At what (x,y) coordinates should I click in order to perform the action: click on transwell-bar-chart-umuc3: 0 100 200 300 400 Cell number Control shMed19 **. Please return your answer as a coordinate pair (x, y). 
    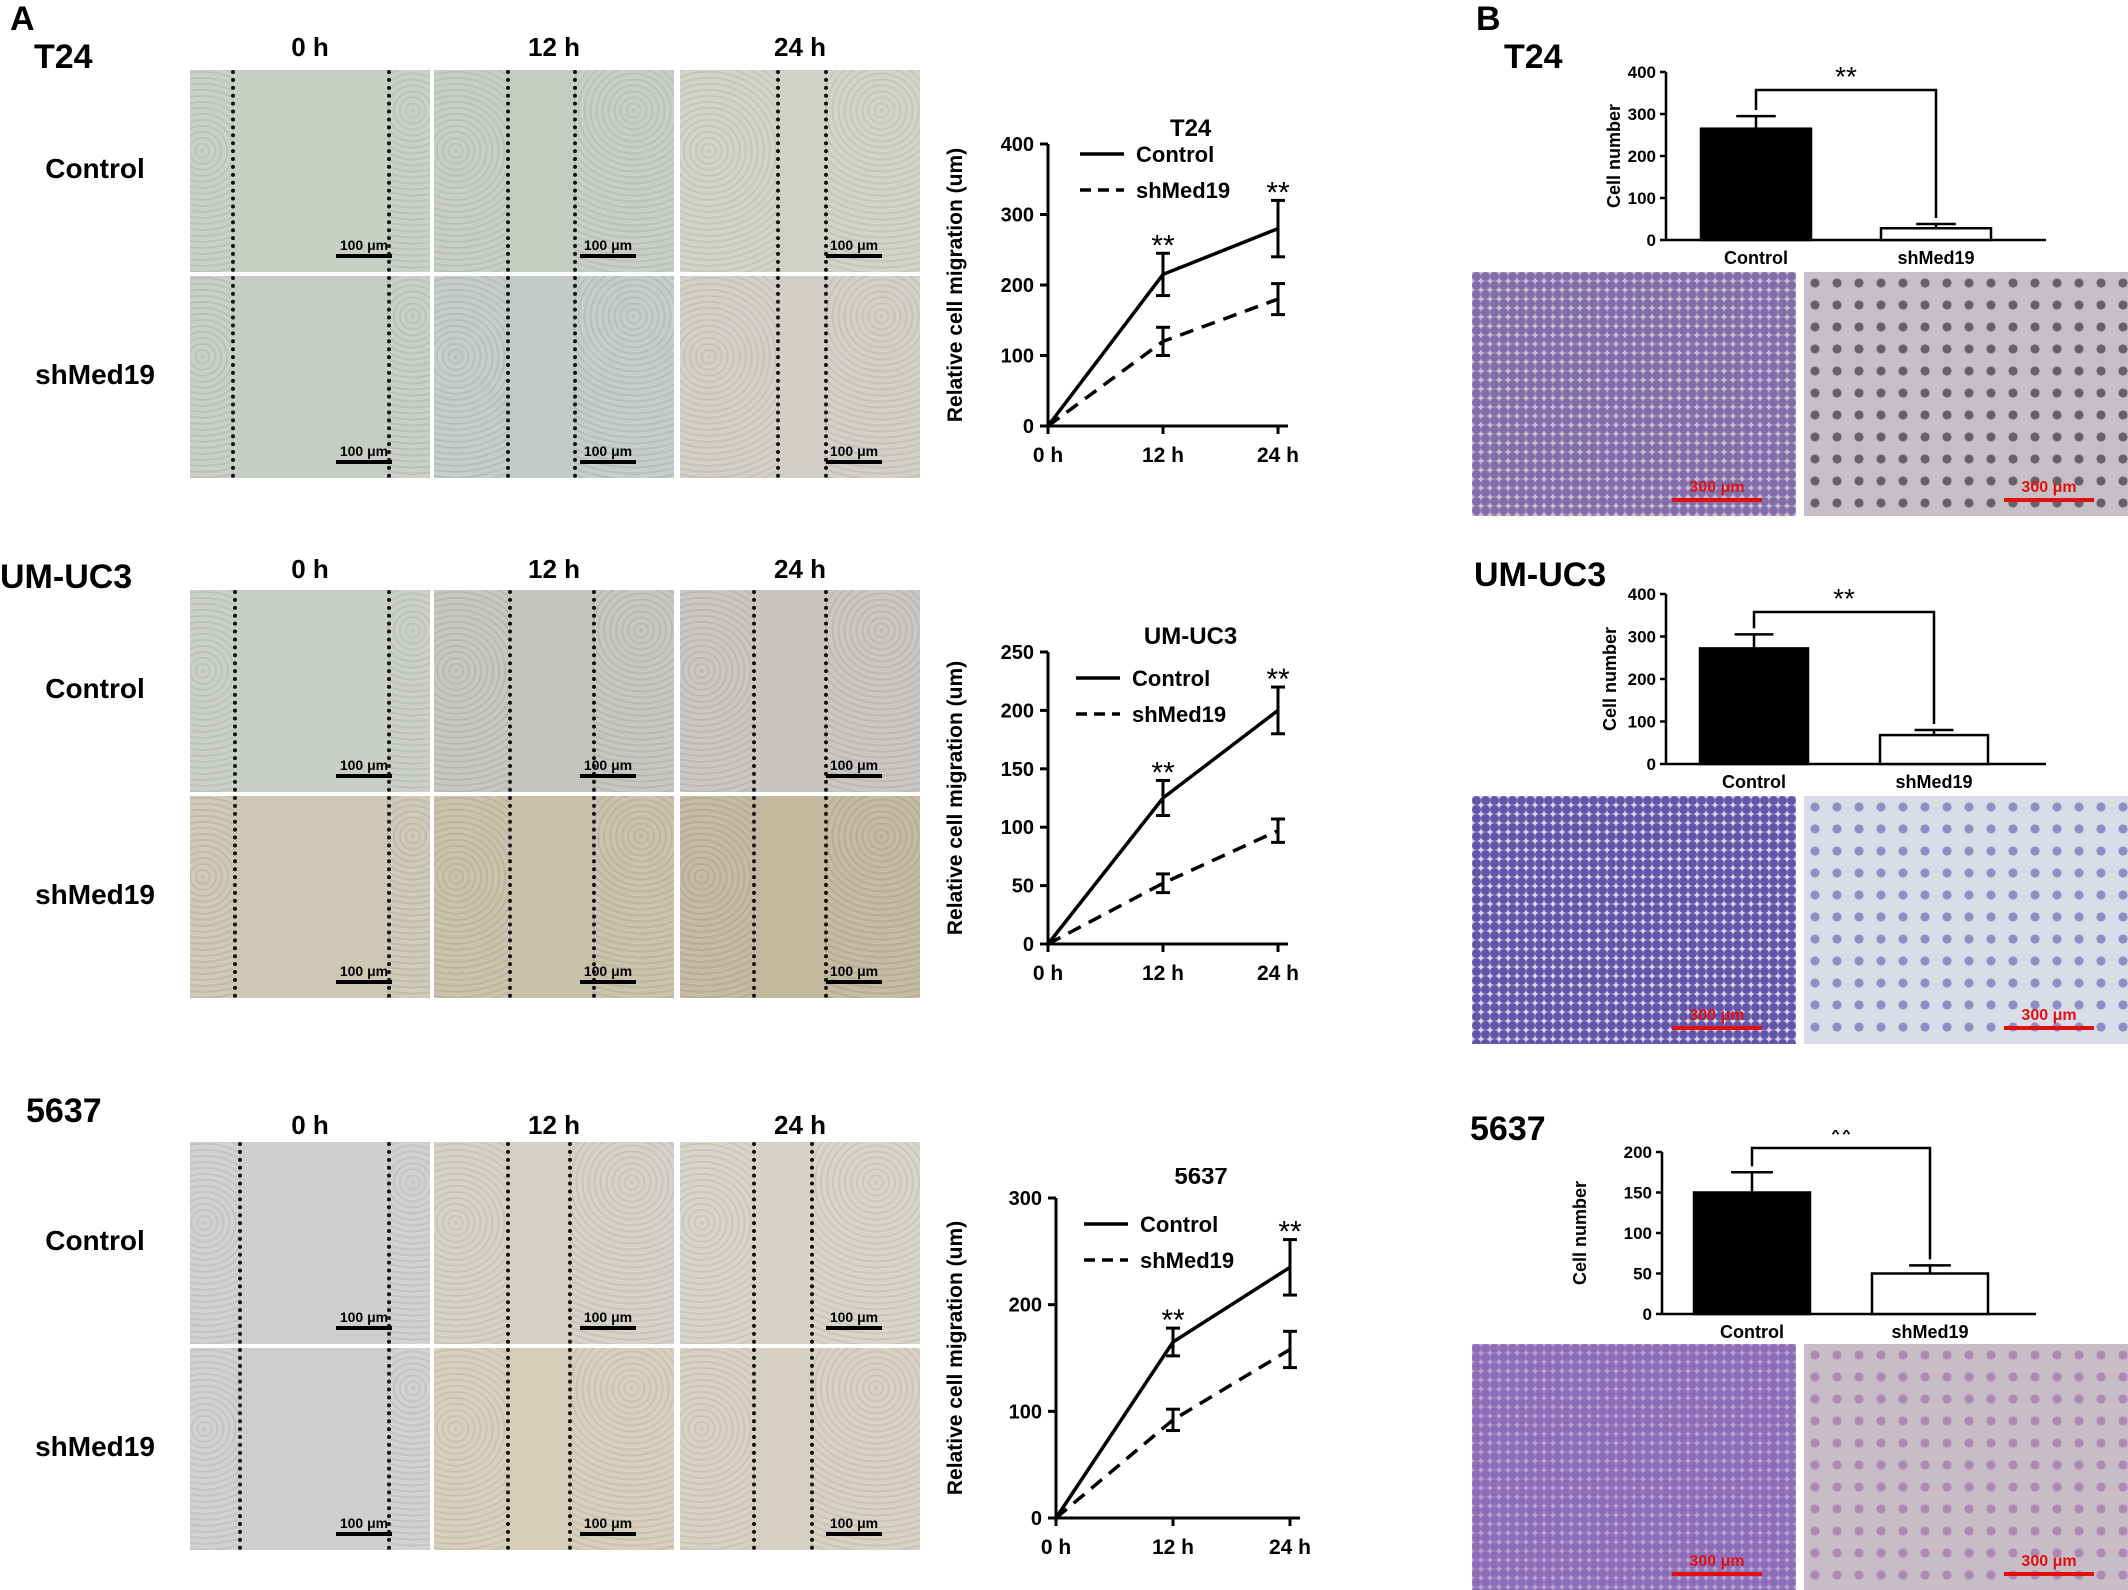
    Looking at the image, I should click on (1823, 687).